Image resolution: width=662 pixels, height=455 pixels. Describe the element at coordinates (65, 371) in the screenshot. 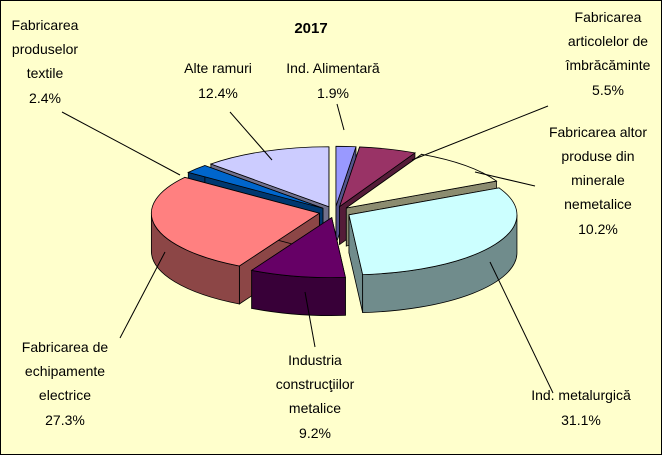

I see `category-label: Fabricarea de echipamente electrice` at that location.